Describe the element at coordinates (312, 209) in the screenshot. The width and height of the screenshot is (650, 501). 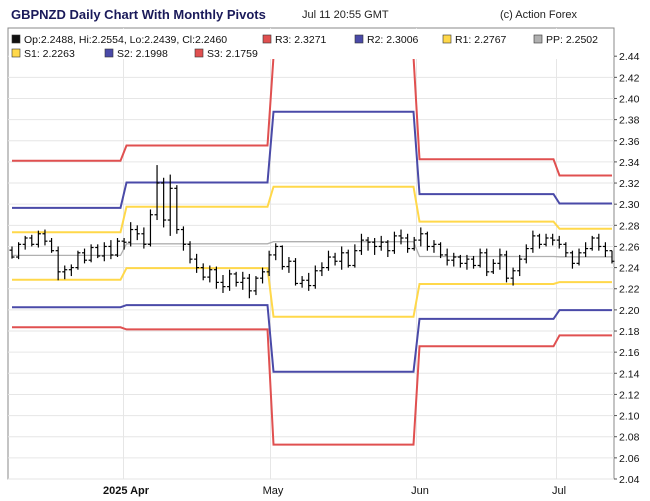
I see `pivot-line-r1` at that location.